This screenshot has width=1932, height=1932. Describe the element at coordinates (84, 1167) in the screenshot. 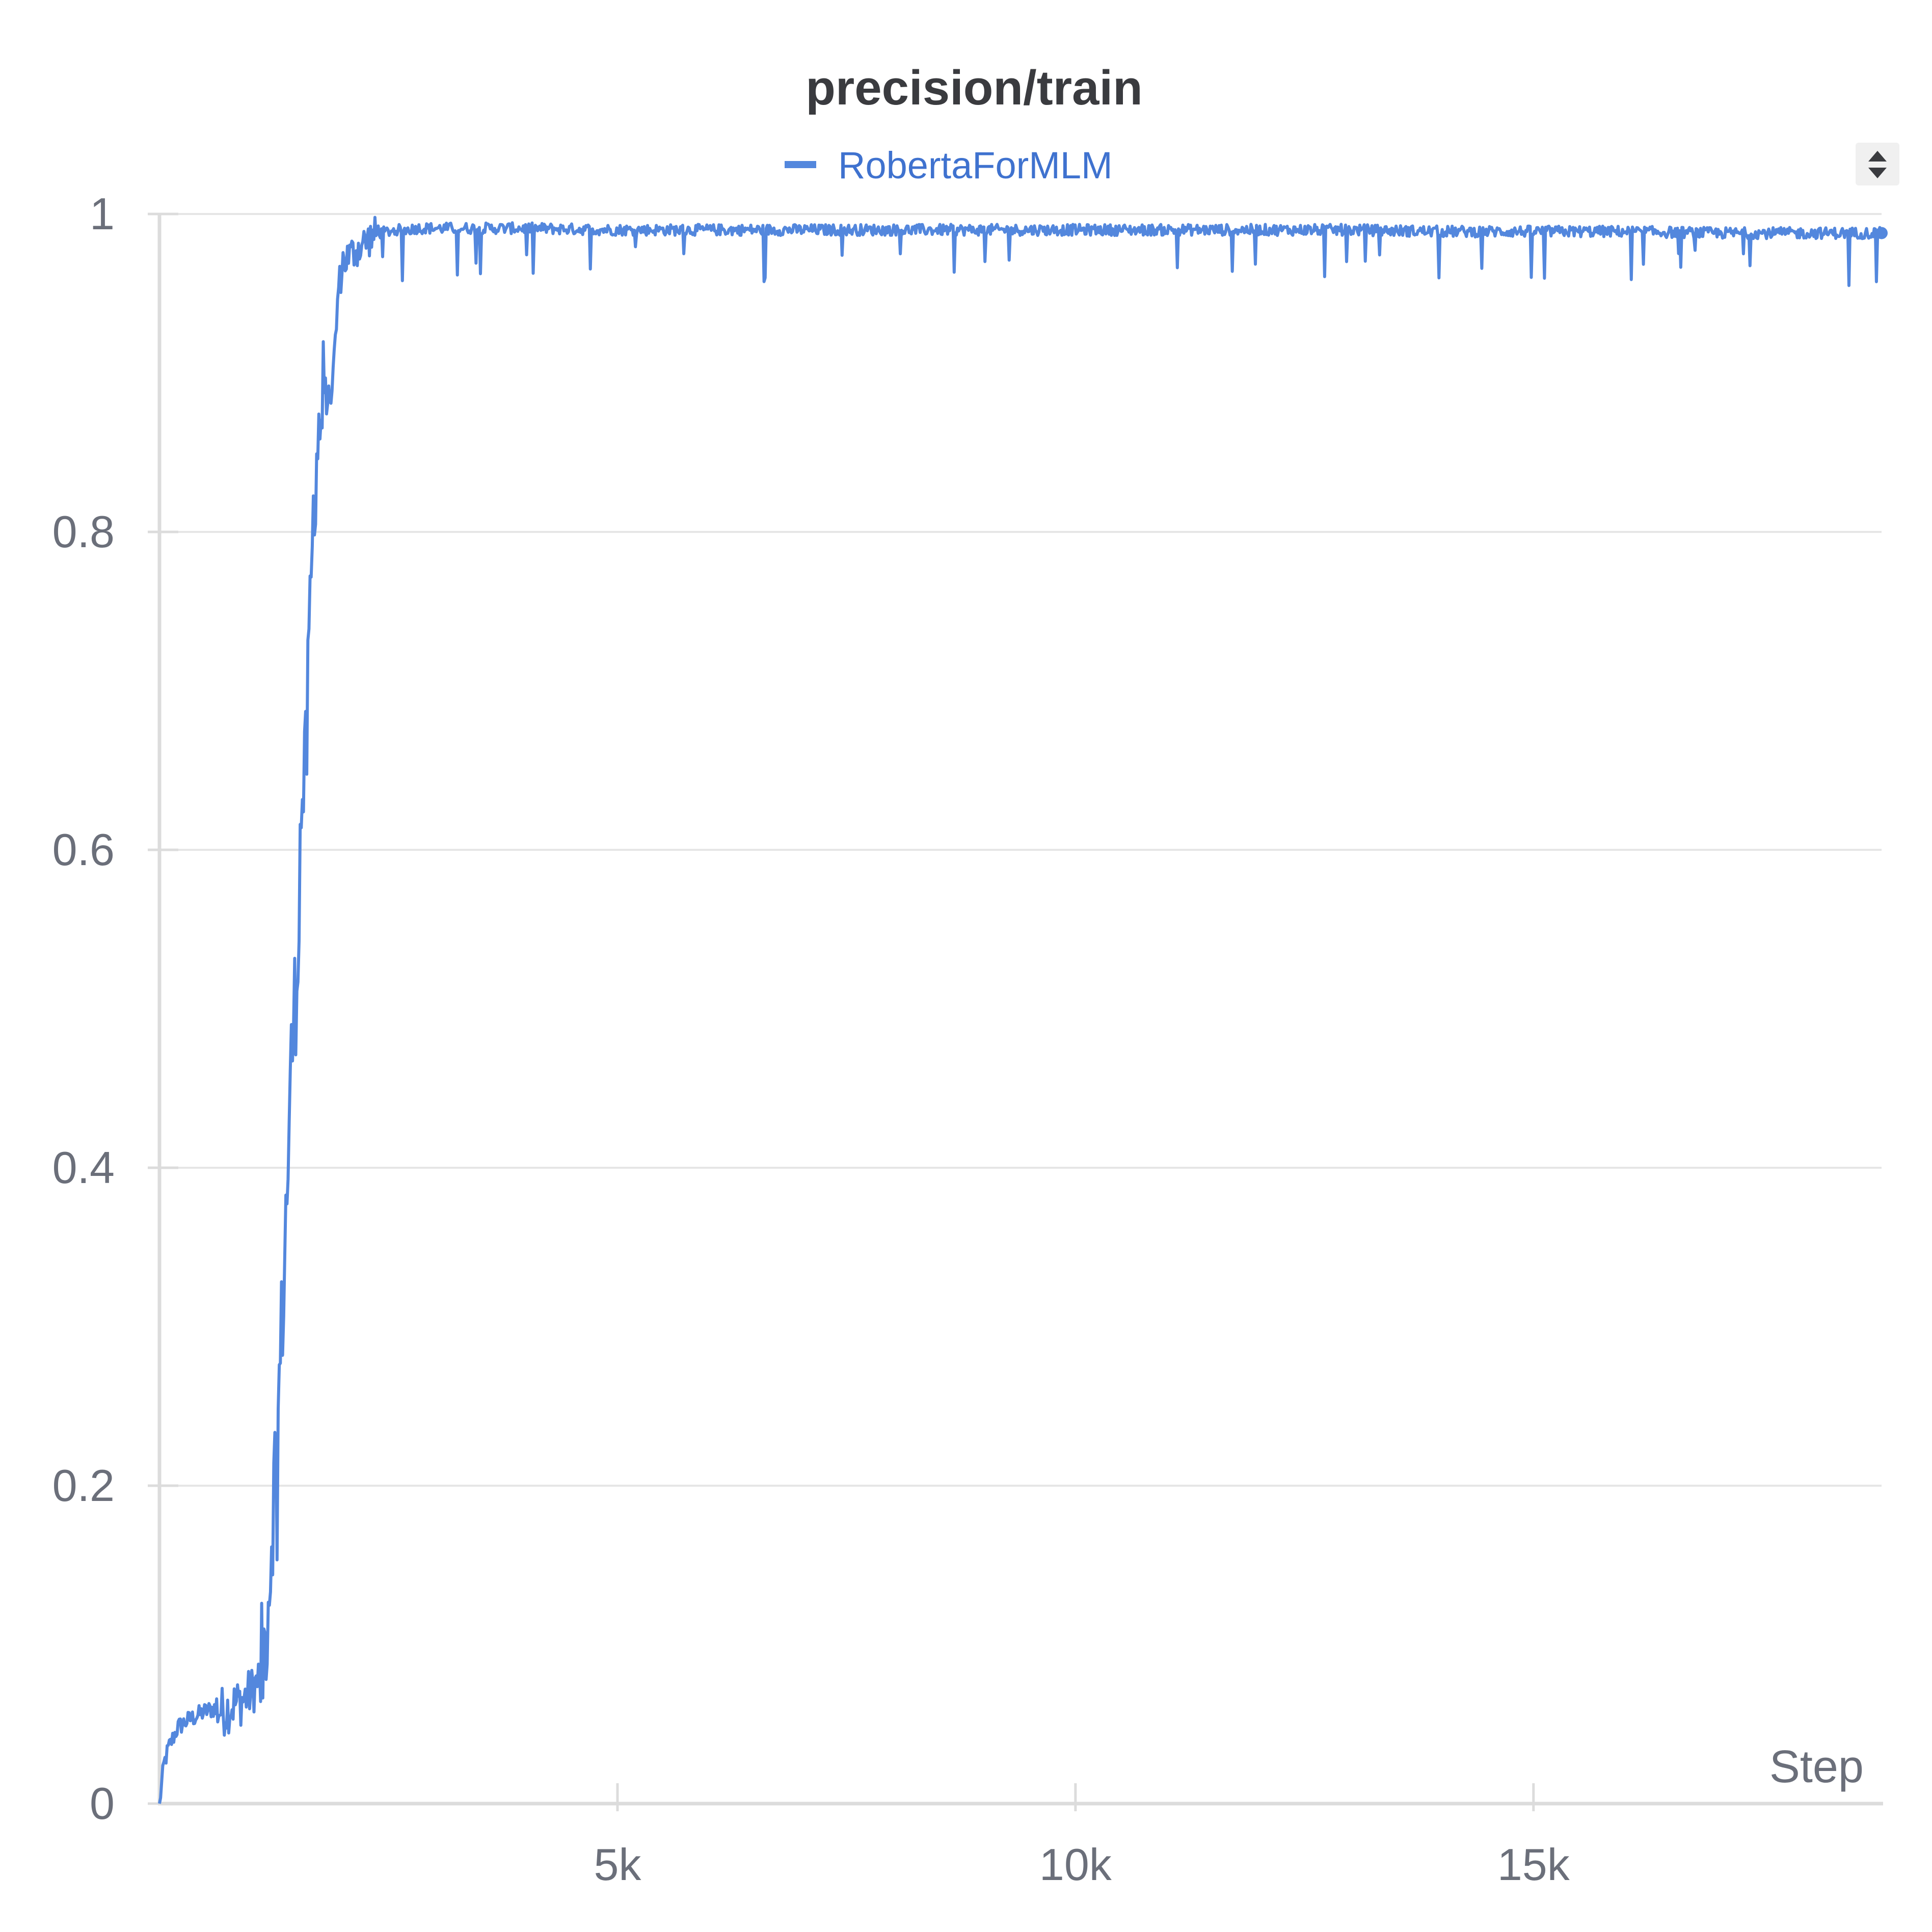

I see `y-tick-label: 0.4` at that location.